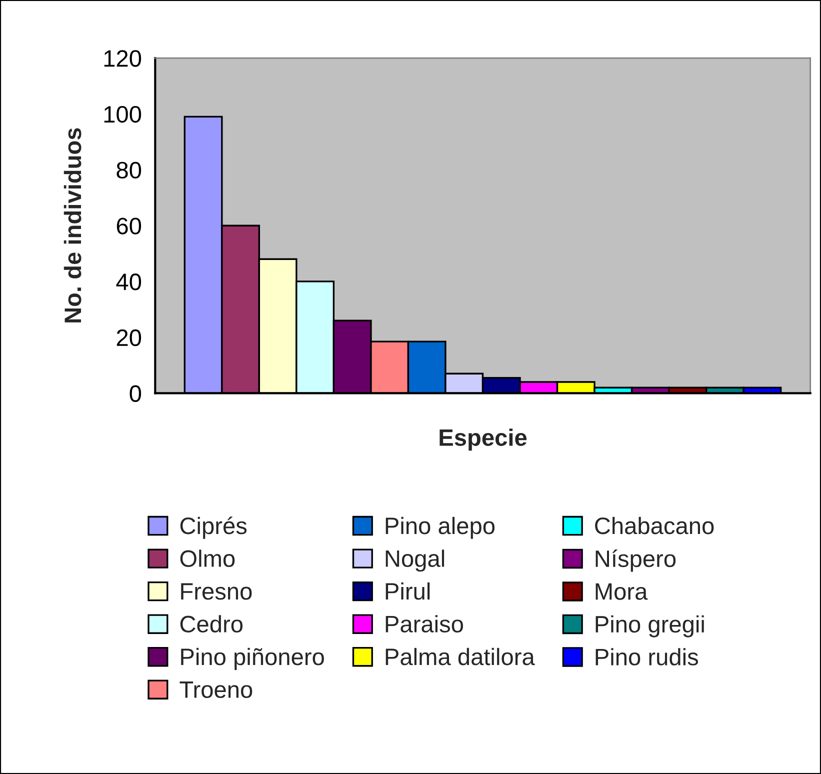  Describe the element at coordinates (129, 337) in the screenshot. I see `y-tick-label: 20` at that location.